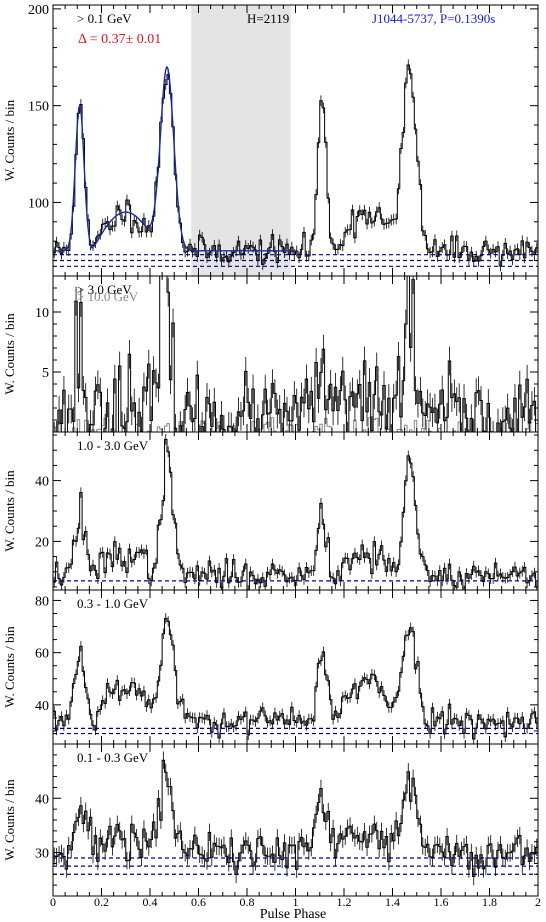 The height and width of the screenshot is (922, 546). I want to click on x-tick-label: 1.6, so click(441, 902).